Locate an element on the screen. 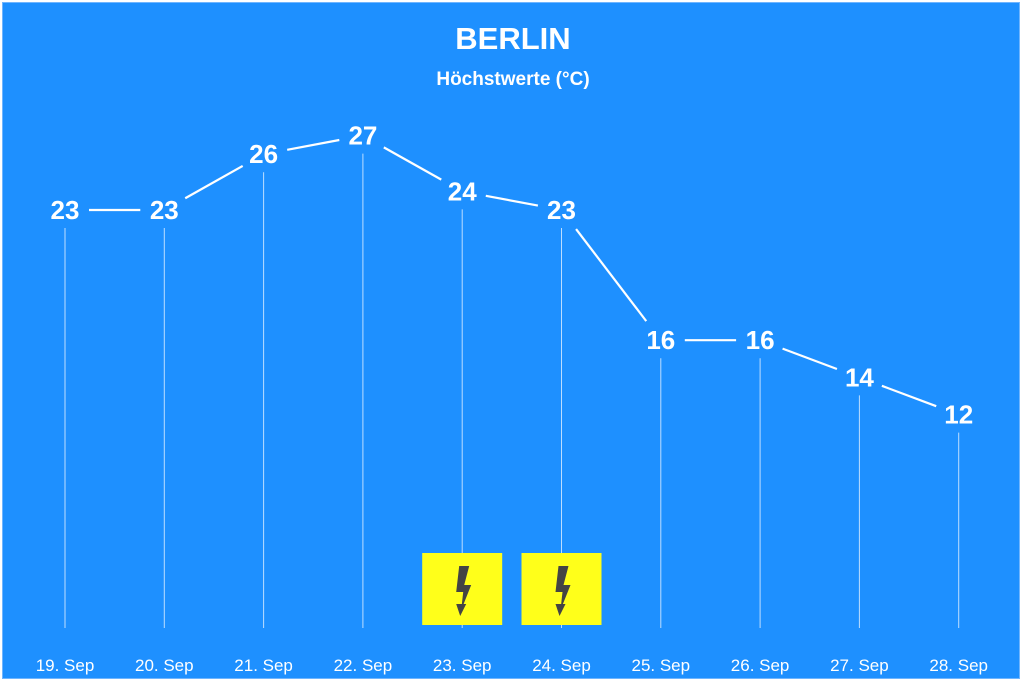 Image resolution: width=1024 pixels, height=683 pixels. data-label: 24 is located at coordinates (462, 191).